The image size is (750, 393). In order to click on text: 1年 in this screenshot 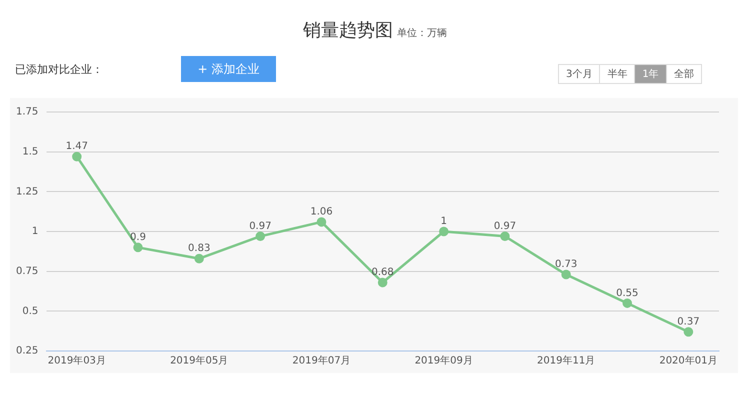, I will do `click(650, 74)`.